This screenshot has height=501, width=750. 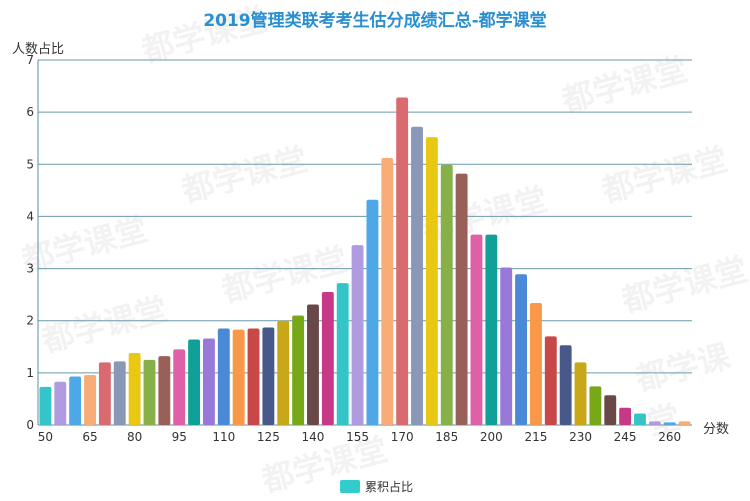 I want to click on y-axis-label: 人数占比, so click(x=38, y=49).